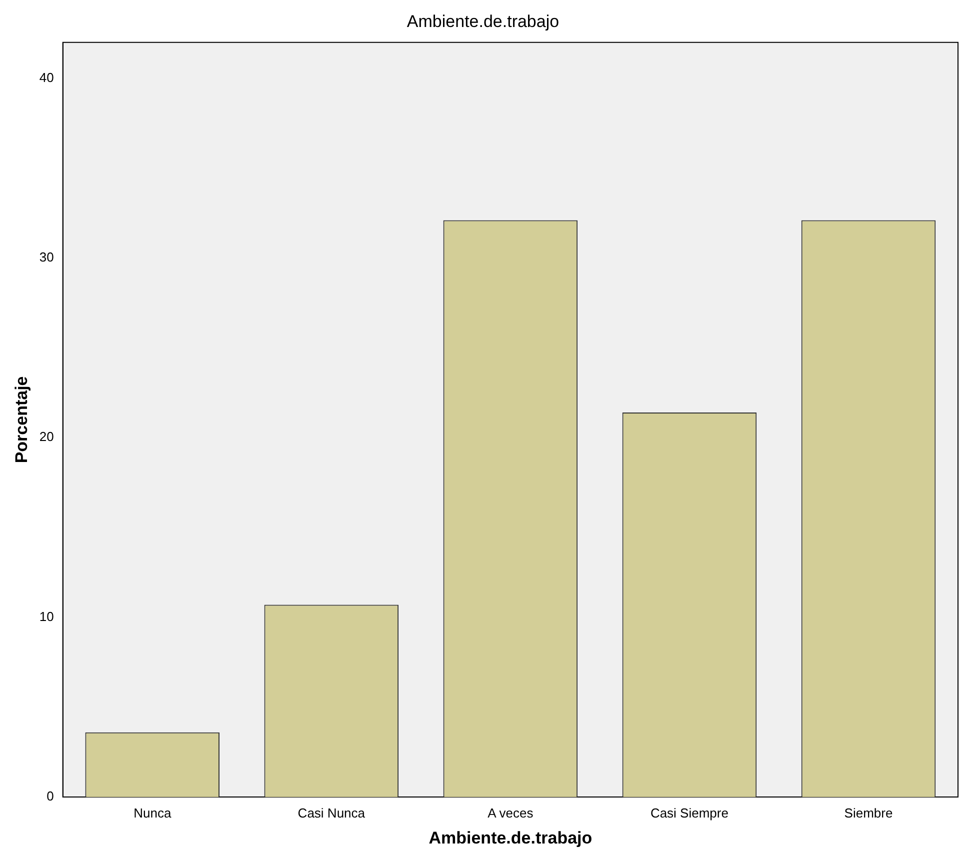  I want to click on x-tick-label: Nunca, so click(153, 812).